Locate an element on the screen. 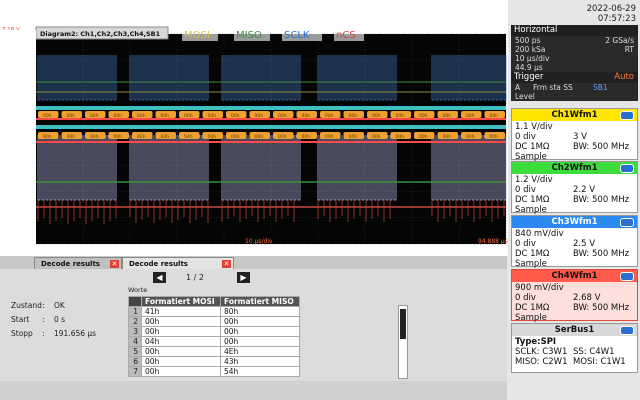 Image resolution: width=640 pixels, height=400 pixels. legend-label: nCS is located at coordinates (346, 35).